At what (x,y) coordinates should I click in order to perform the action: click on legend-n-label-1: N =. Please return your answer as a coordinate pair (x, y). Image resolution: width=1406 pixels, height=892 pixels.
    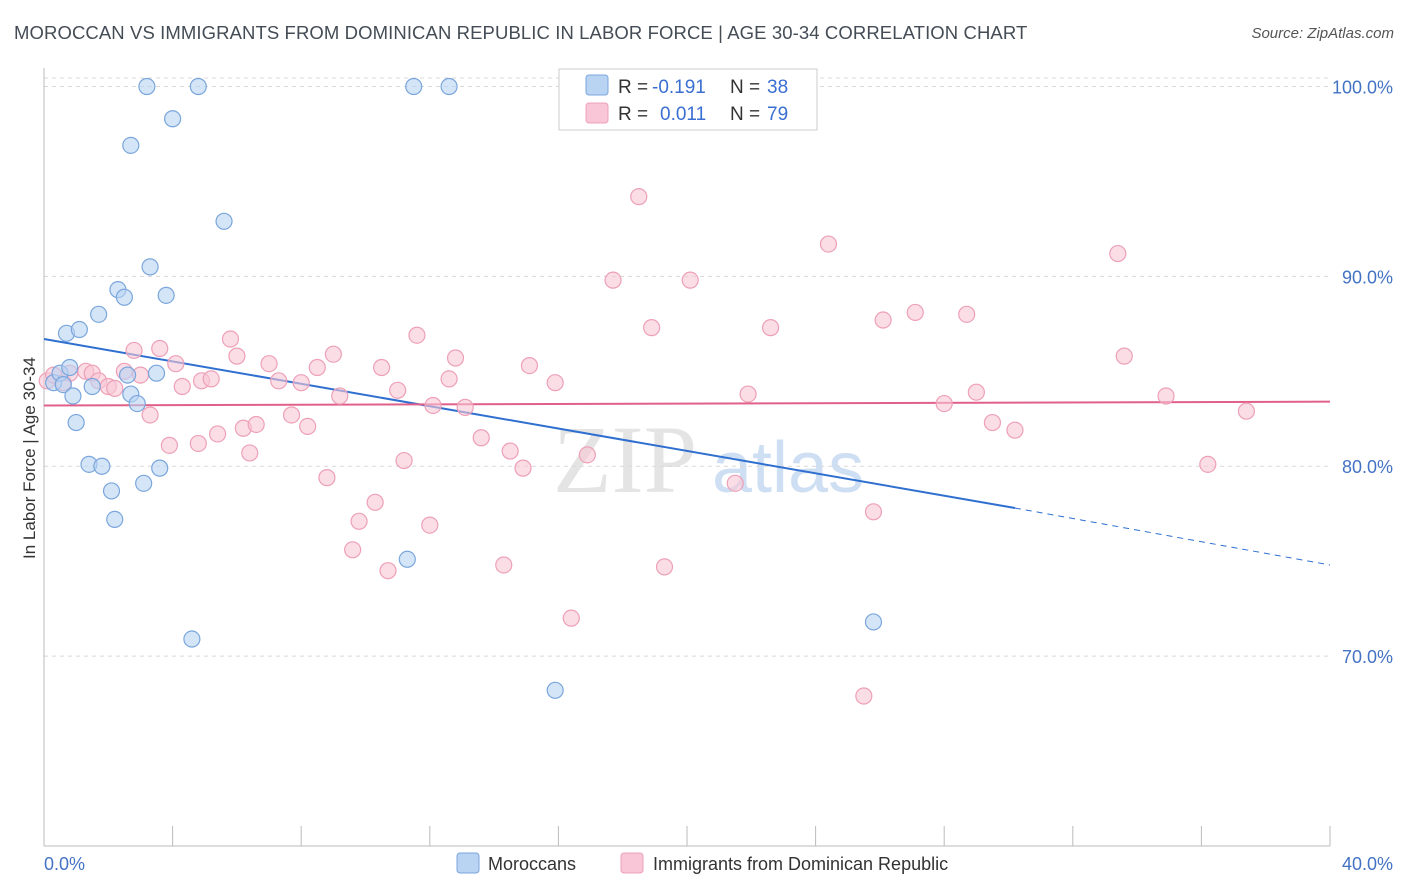
    Looking at the image, I should click on (745, 87).